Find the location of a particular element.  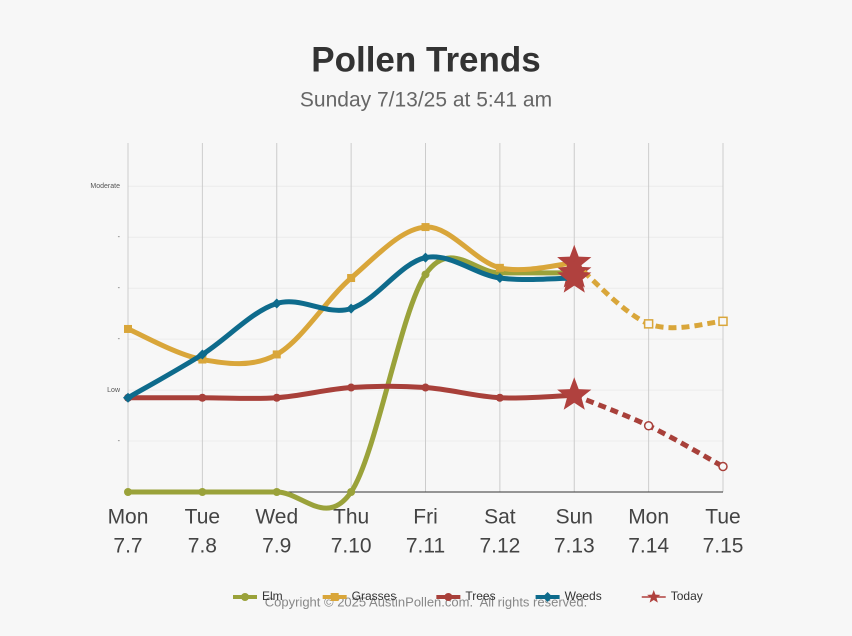

legend-star is located at coordinates (654, 596).